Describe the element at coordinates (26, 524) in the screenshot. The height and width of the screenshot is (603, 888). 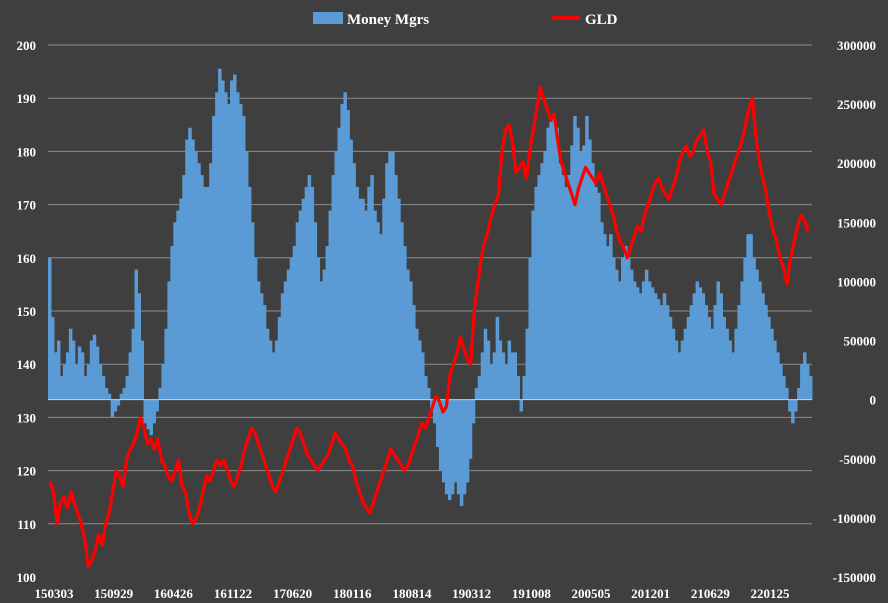
I see `left-tick-label: 110` at that location.